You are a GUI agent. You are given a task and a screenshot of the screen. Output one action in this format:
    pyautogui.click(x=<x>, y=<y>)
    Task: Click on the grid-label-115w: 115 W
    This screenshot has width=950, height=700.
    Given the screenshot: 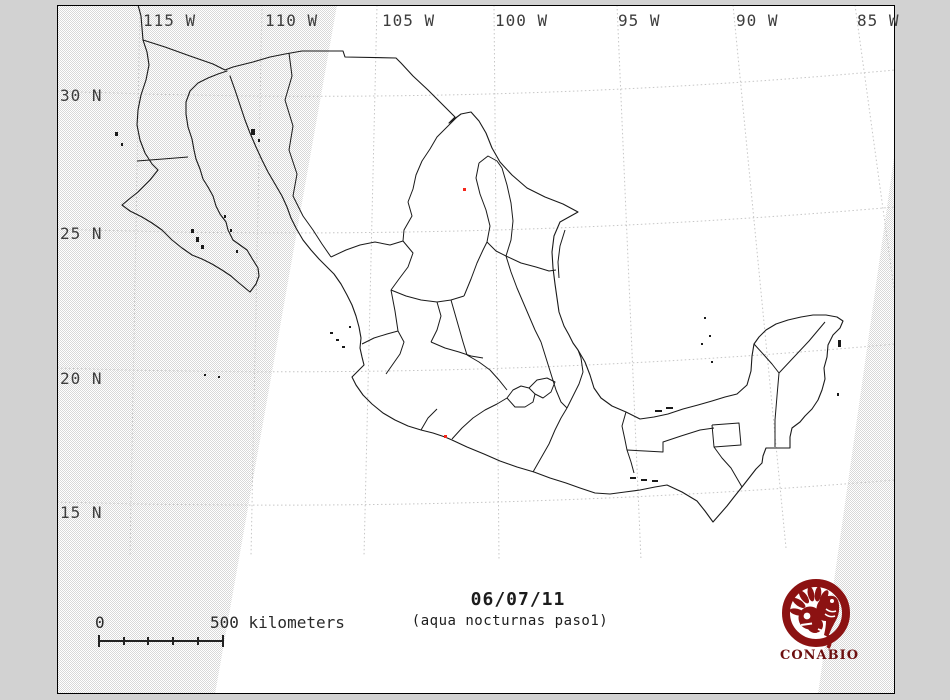 What is the action you would take?
    pyautogui.click(x=170, y=20)
    